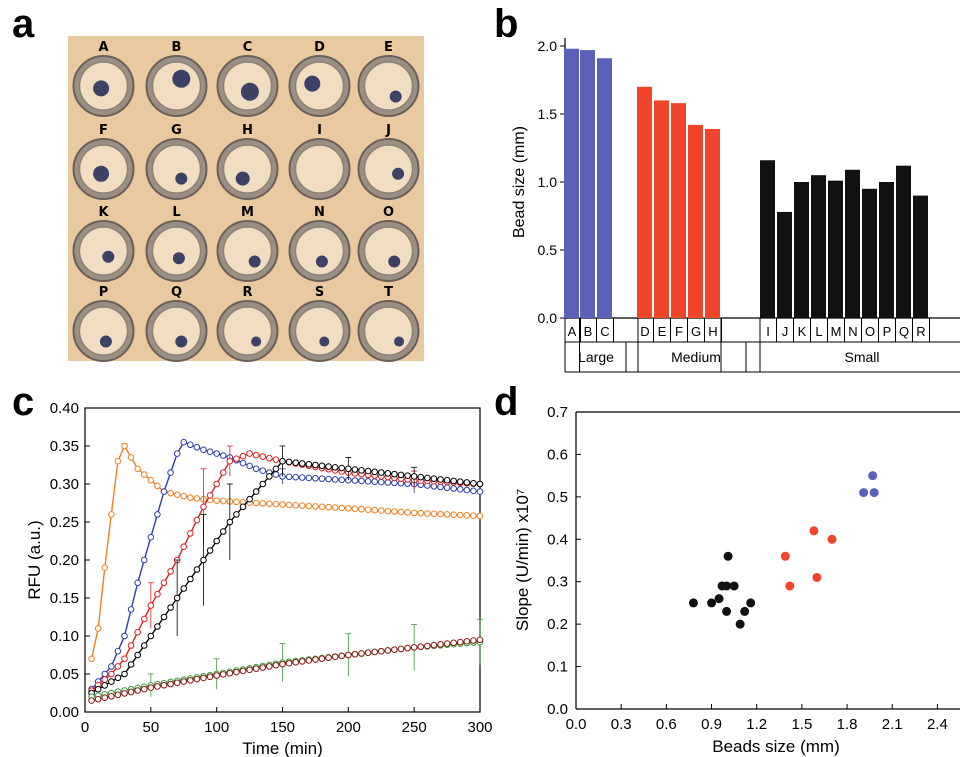 The image size is (960, 757). Describe the element at coordinates (587, 184) in the screenshot. I see `bar-B` at that location.